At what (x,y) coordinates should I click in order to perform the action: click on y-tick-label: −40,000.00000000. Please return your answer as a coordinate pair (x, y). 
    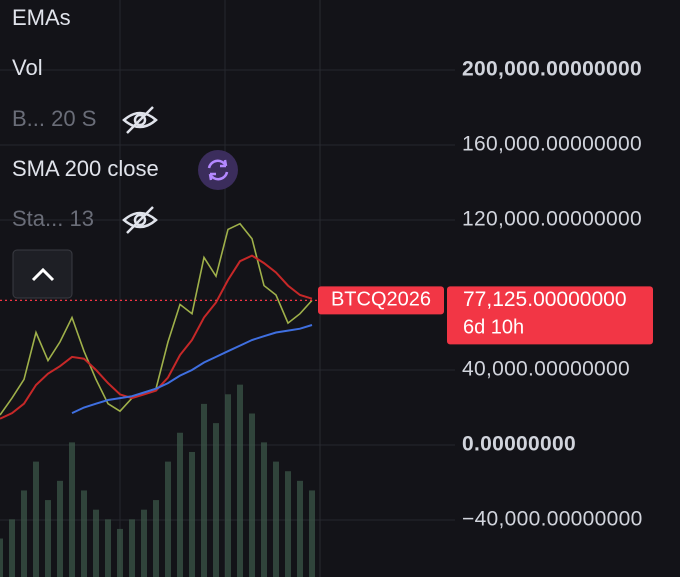
    Looking at the image, I should click on (552, 519).